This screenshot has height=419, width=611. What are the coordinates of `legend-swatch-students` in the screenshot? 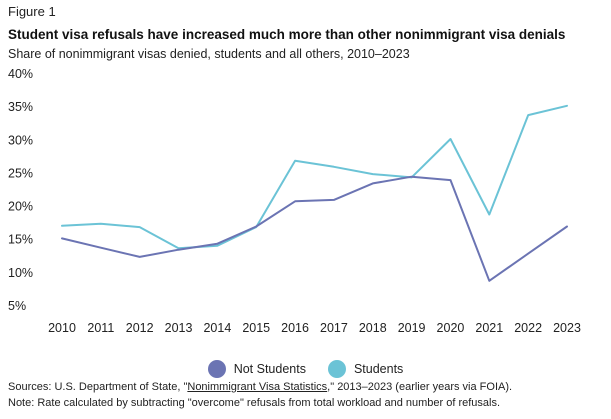 It's located at (336, 369).